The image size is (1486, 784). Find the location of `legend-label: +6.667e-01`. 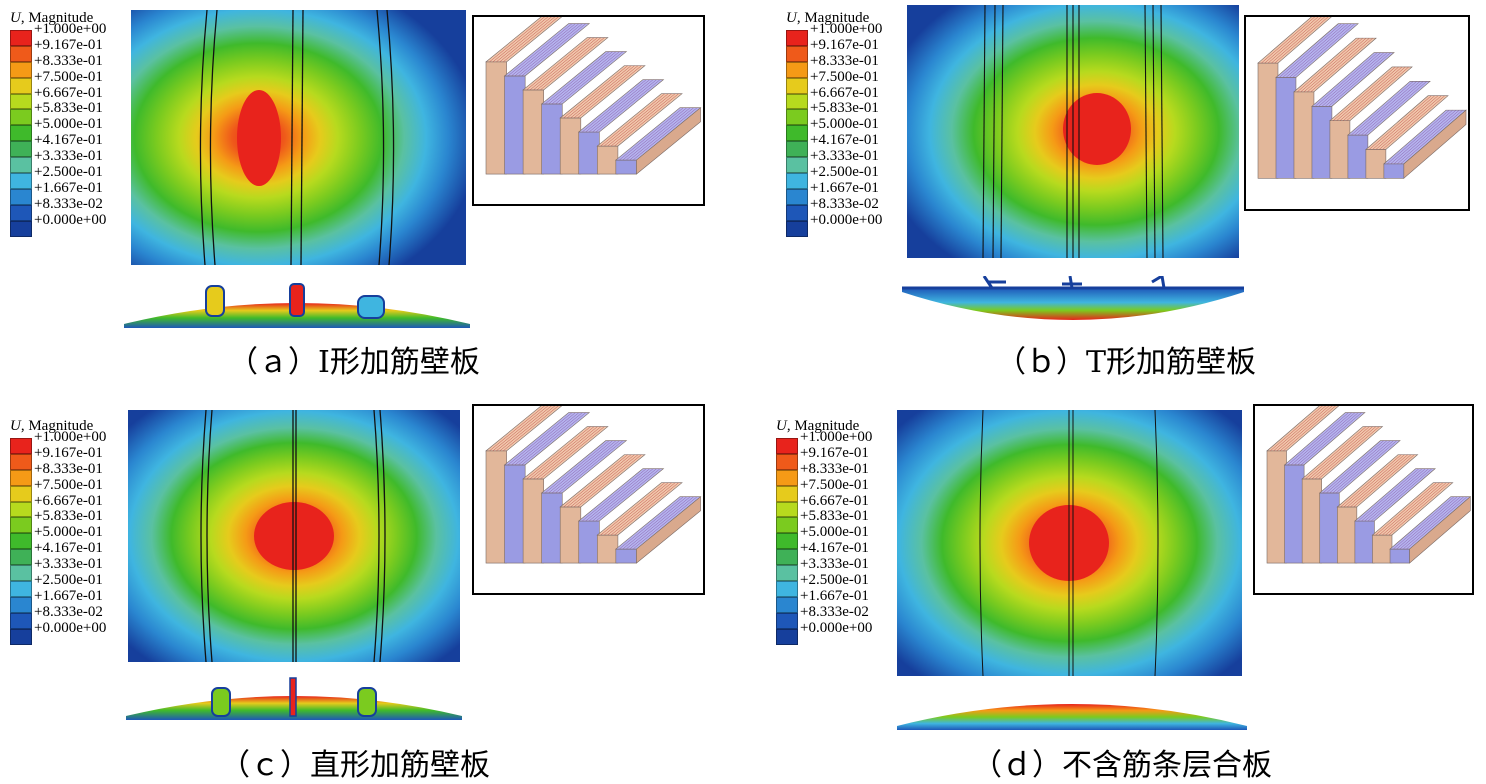

legend-label: +6.667e-01 is located at coordinates (834, 500).